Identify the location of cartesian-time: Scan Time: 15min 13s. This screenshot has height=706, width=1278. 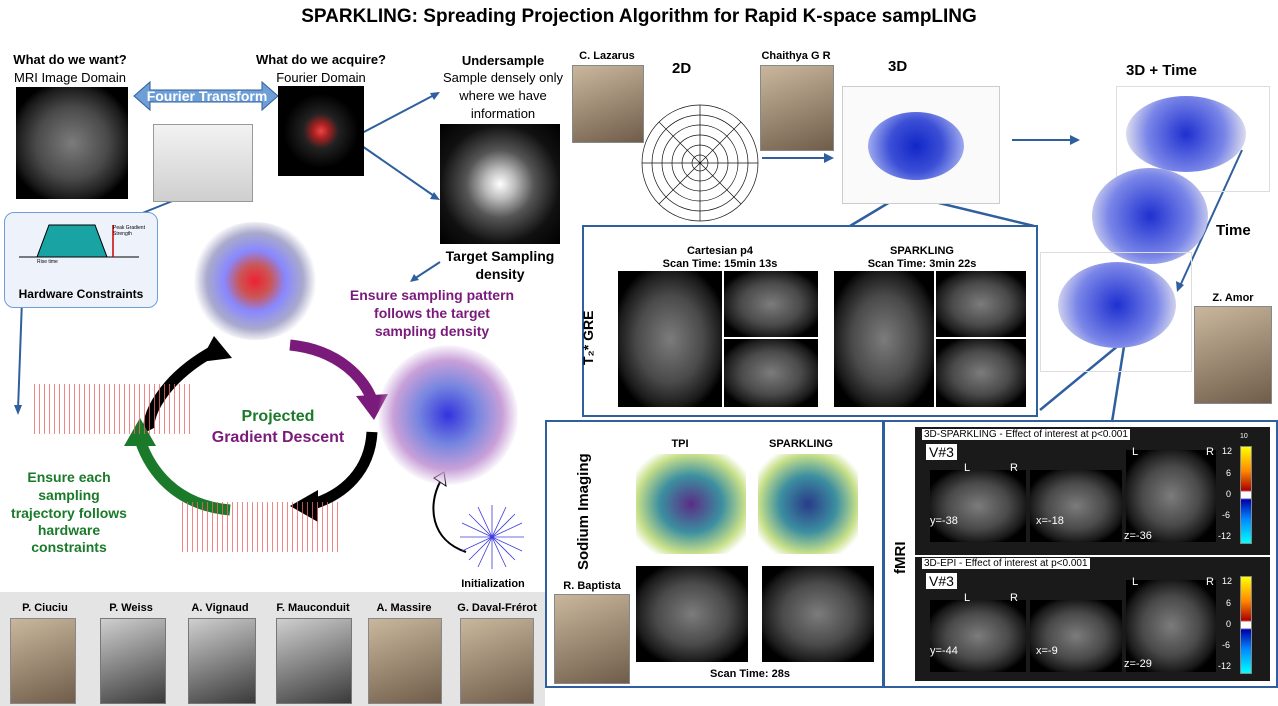
(720, 264).